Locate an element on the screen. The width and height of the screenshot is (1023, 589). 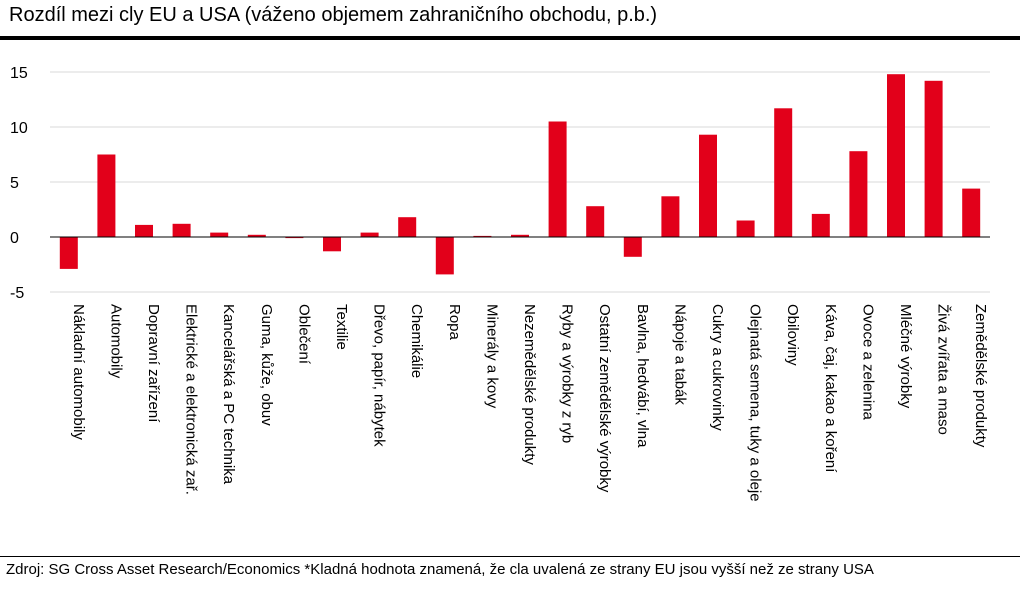
category-label: Nákladní automobily is located at coordinates (78, 372).